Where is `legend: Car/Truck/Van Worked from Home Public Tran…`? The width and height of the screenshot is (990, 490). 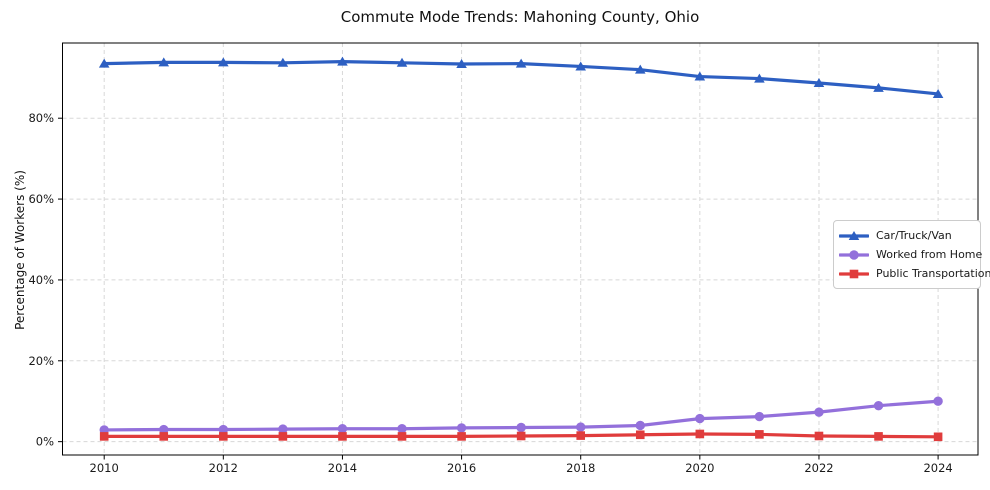
legend: Car/Truck/Van Worked from Home Public Tran… is located at coordinates (911, 254).